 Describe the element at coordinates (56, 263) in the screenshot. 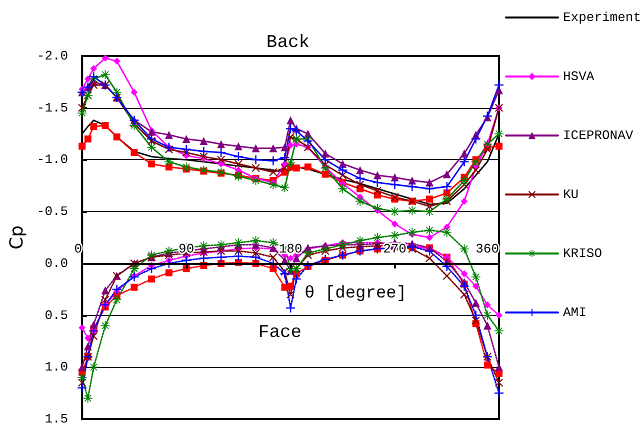

I see `y-tick-label: 0.0` at that location.